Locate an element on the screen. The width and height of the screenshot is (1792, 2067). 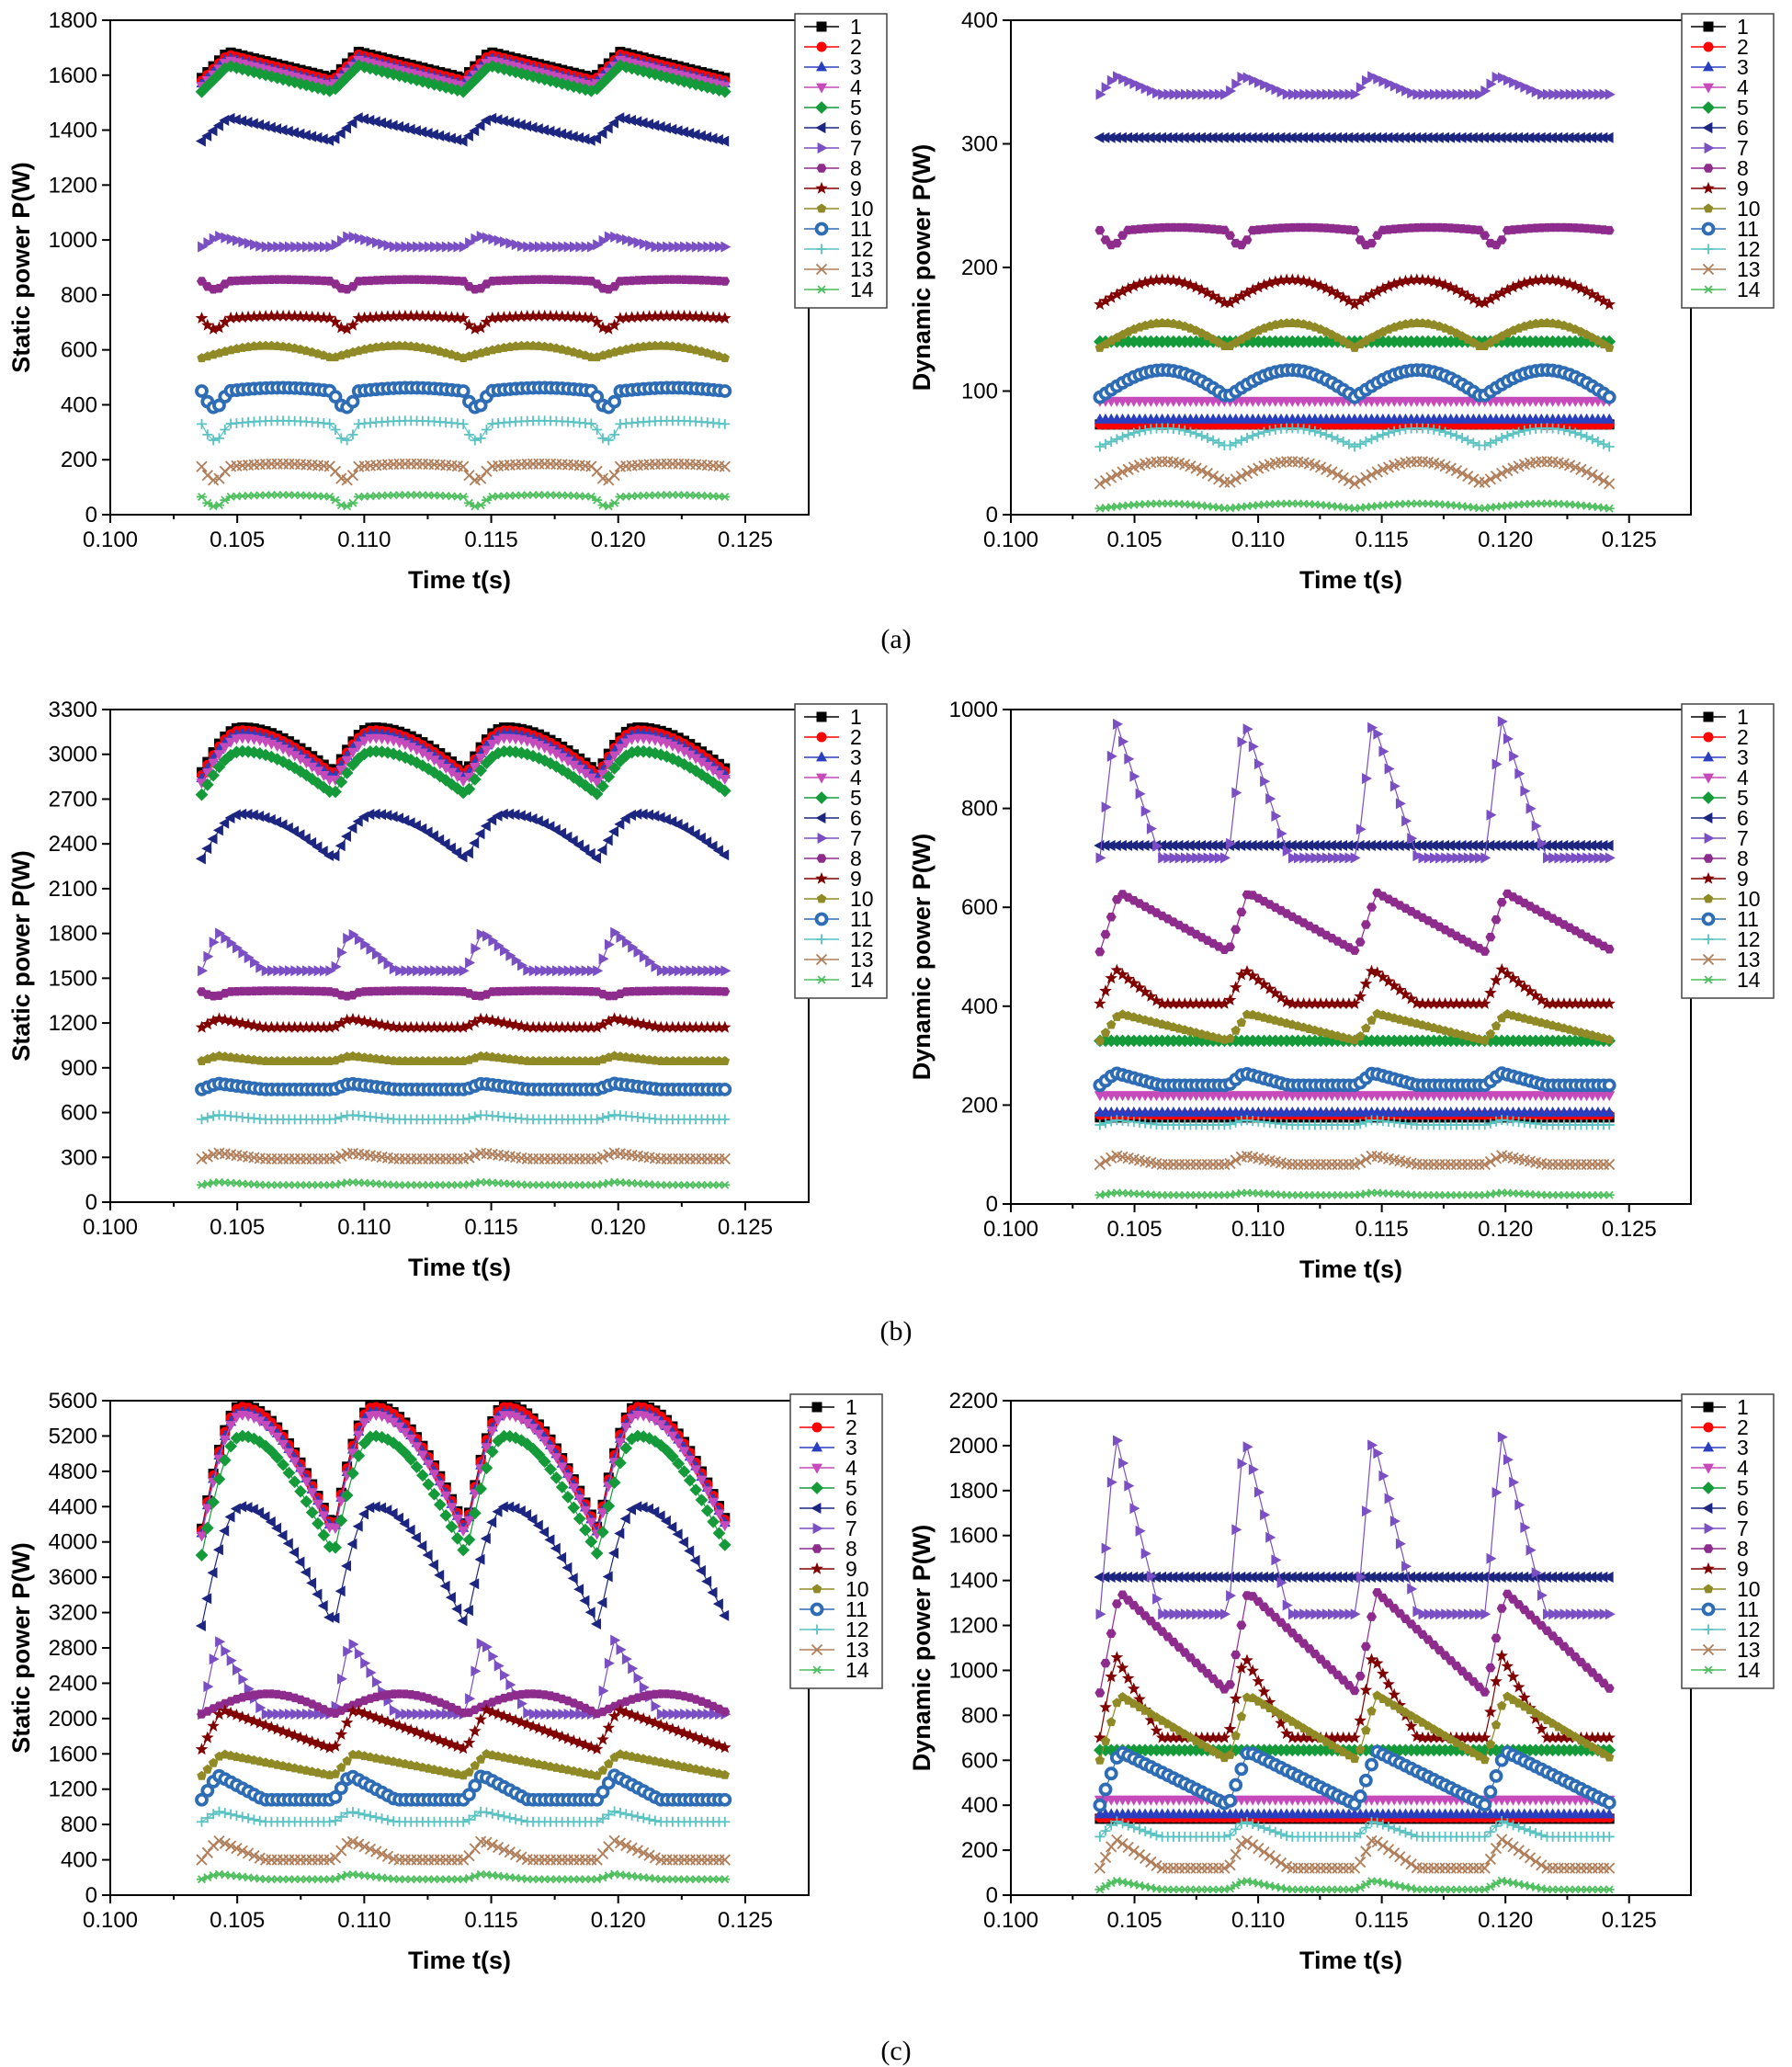
x-tick-label: 0.105 is located at coordinates (1135, 540).